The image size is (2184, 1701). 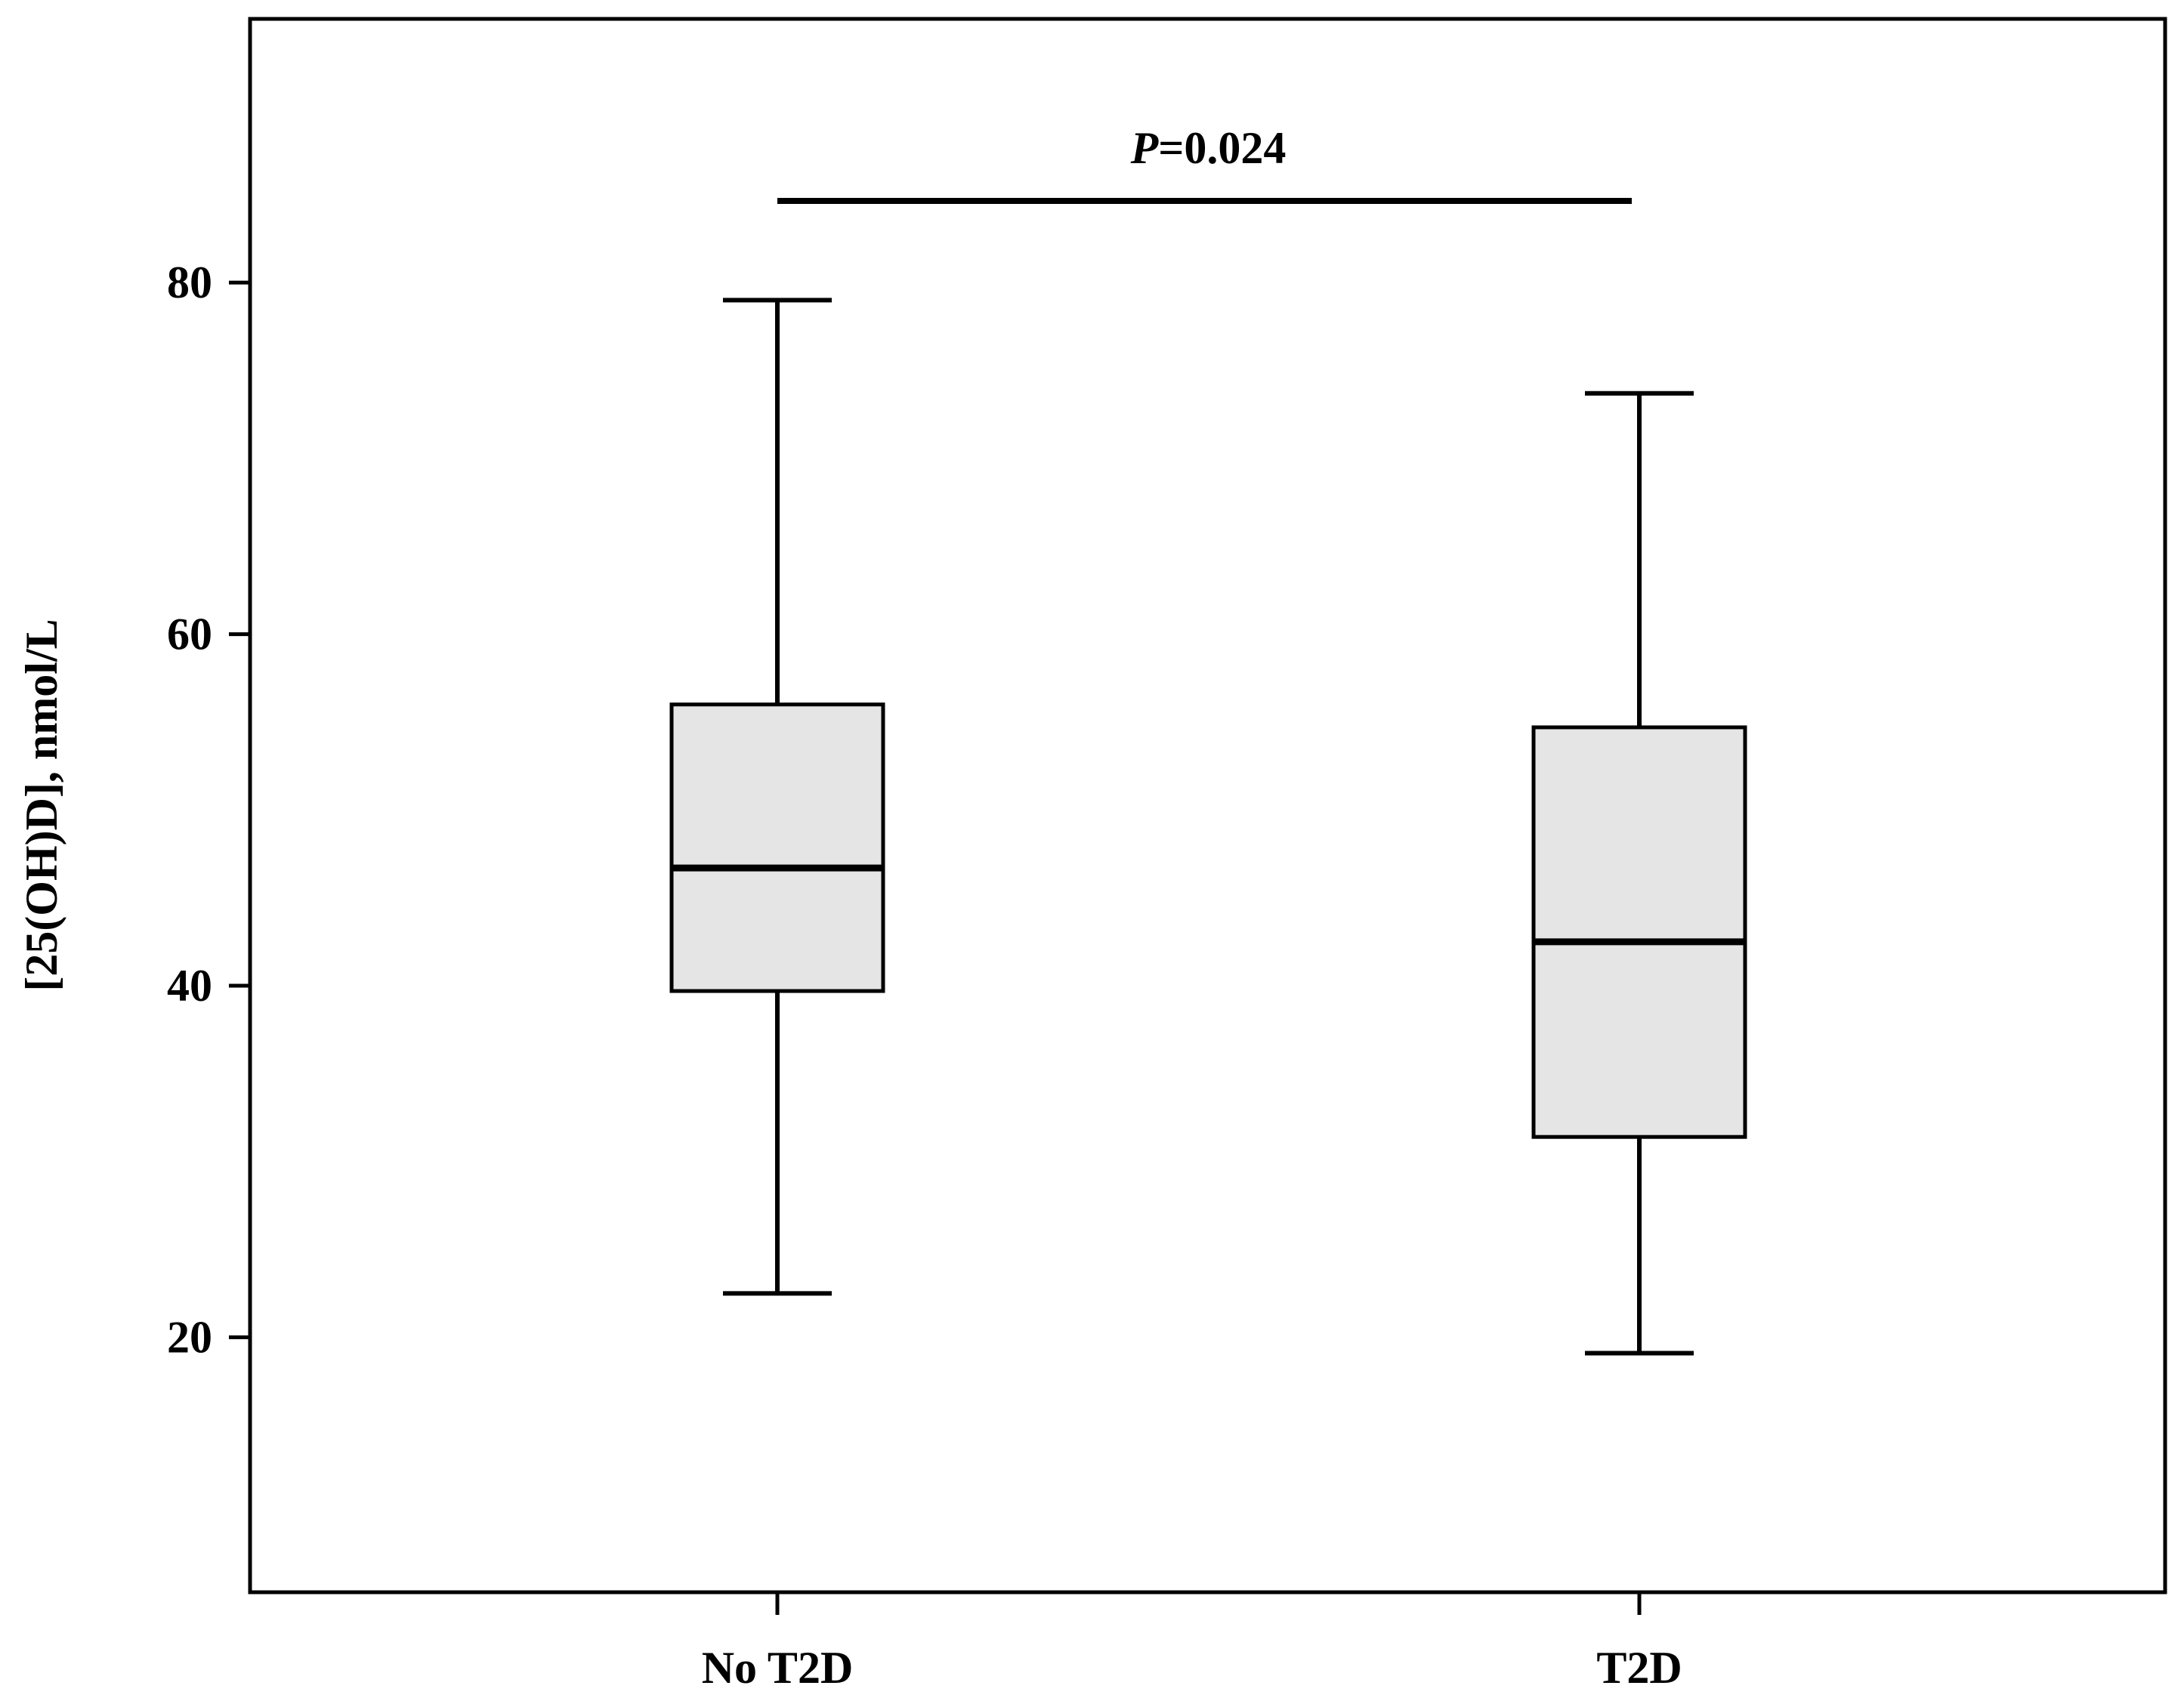 I want to click on y-tick-label-40: 40, so click(x=189, y=986).